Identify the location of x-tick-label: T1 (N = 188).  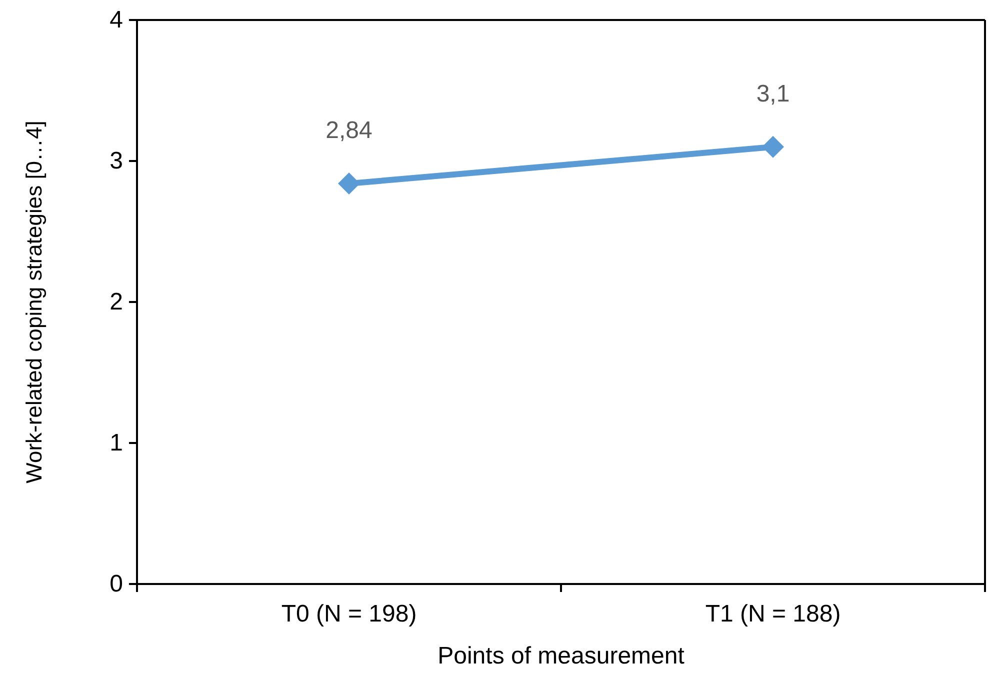
(773, 614).